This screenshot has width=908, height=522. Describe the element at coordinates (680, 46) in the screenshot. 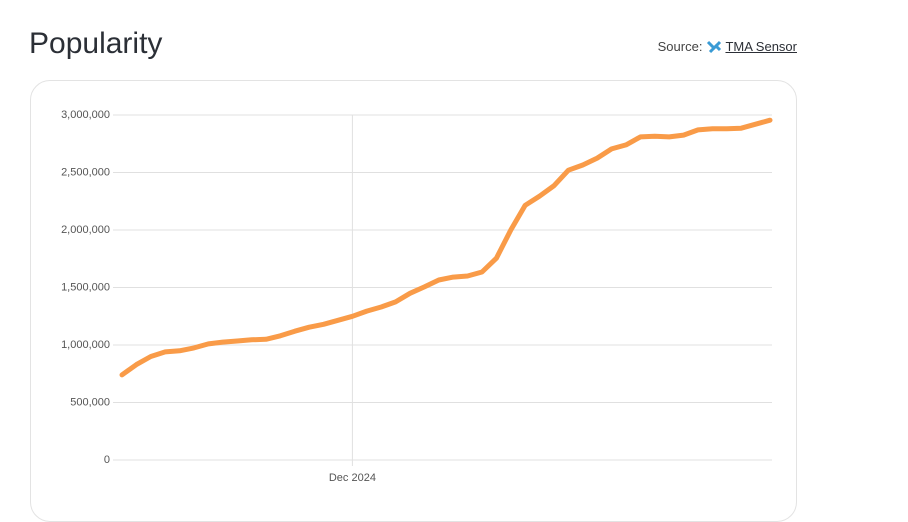

I see `source-label: Source:` at that location.